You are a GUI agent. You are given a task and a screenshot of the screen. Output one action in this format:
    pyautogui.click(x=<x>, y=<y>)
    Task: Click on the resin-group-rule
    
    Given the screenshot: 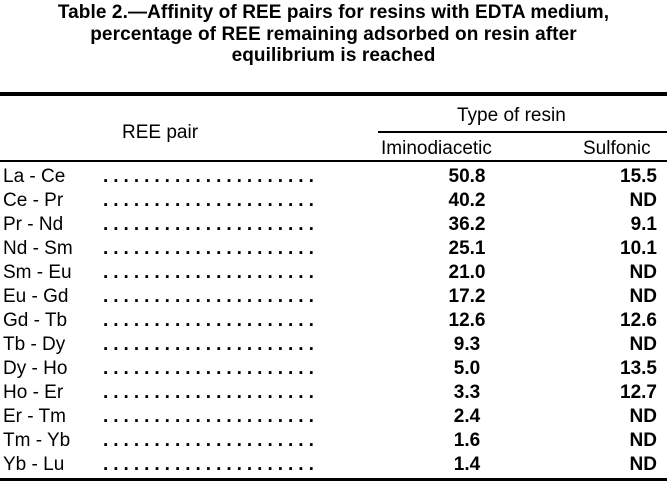 What is the action you would take?
    pyautogui.click(x=522, y=132)
    